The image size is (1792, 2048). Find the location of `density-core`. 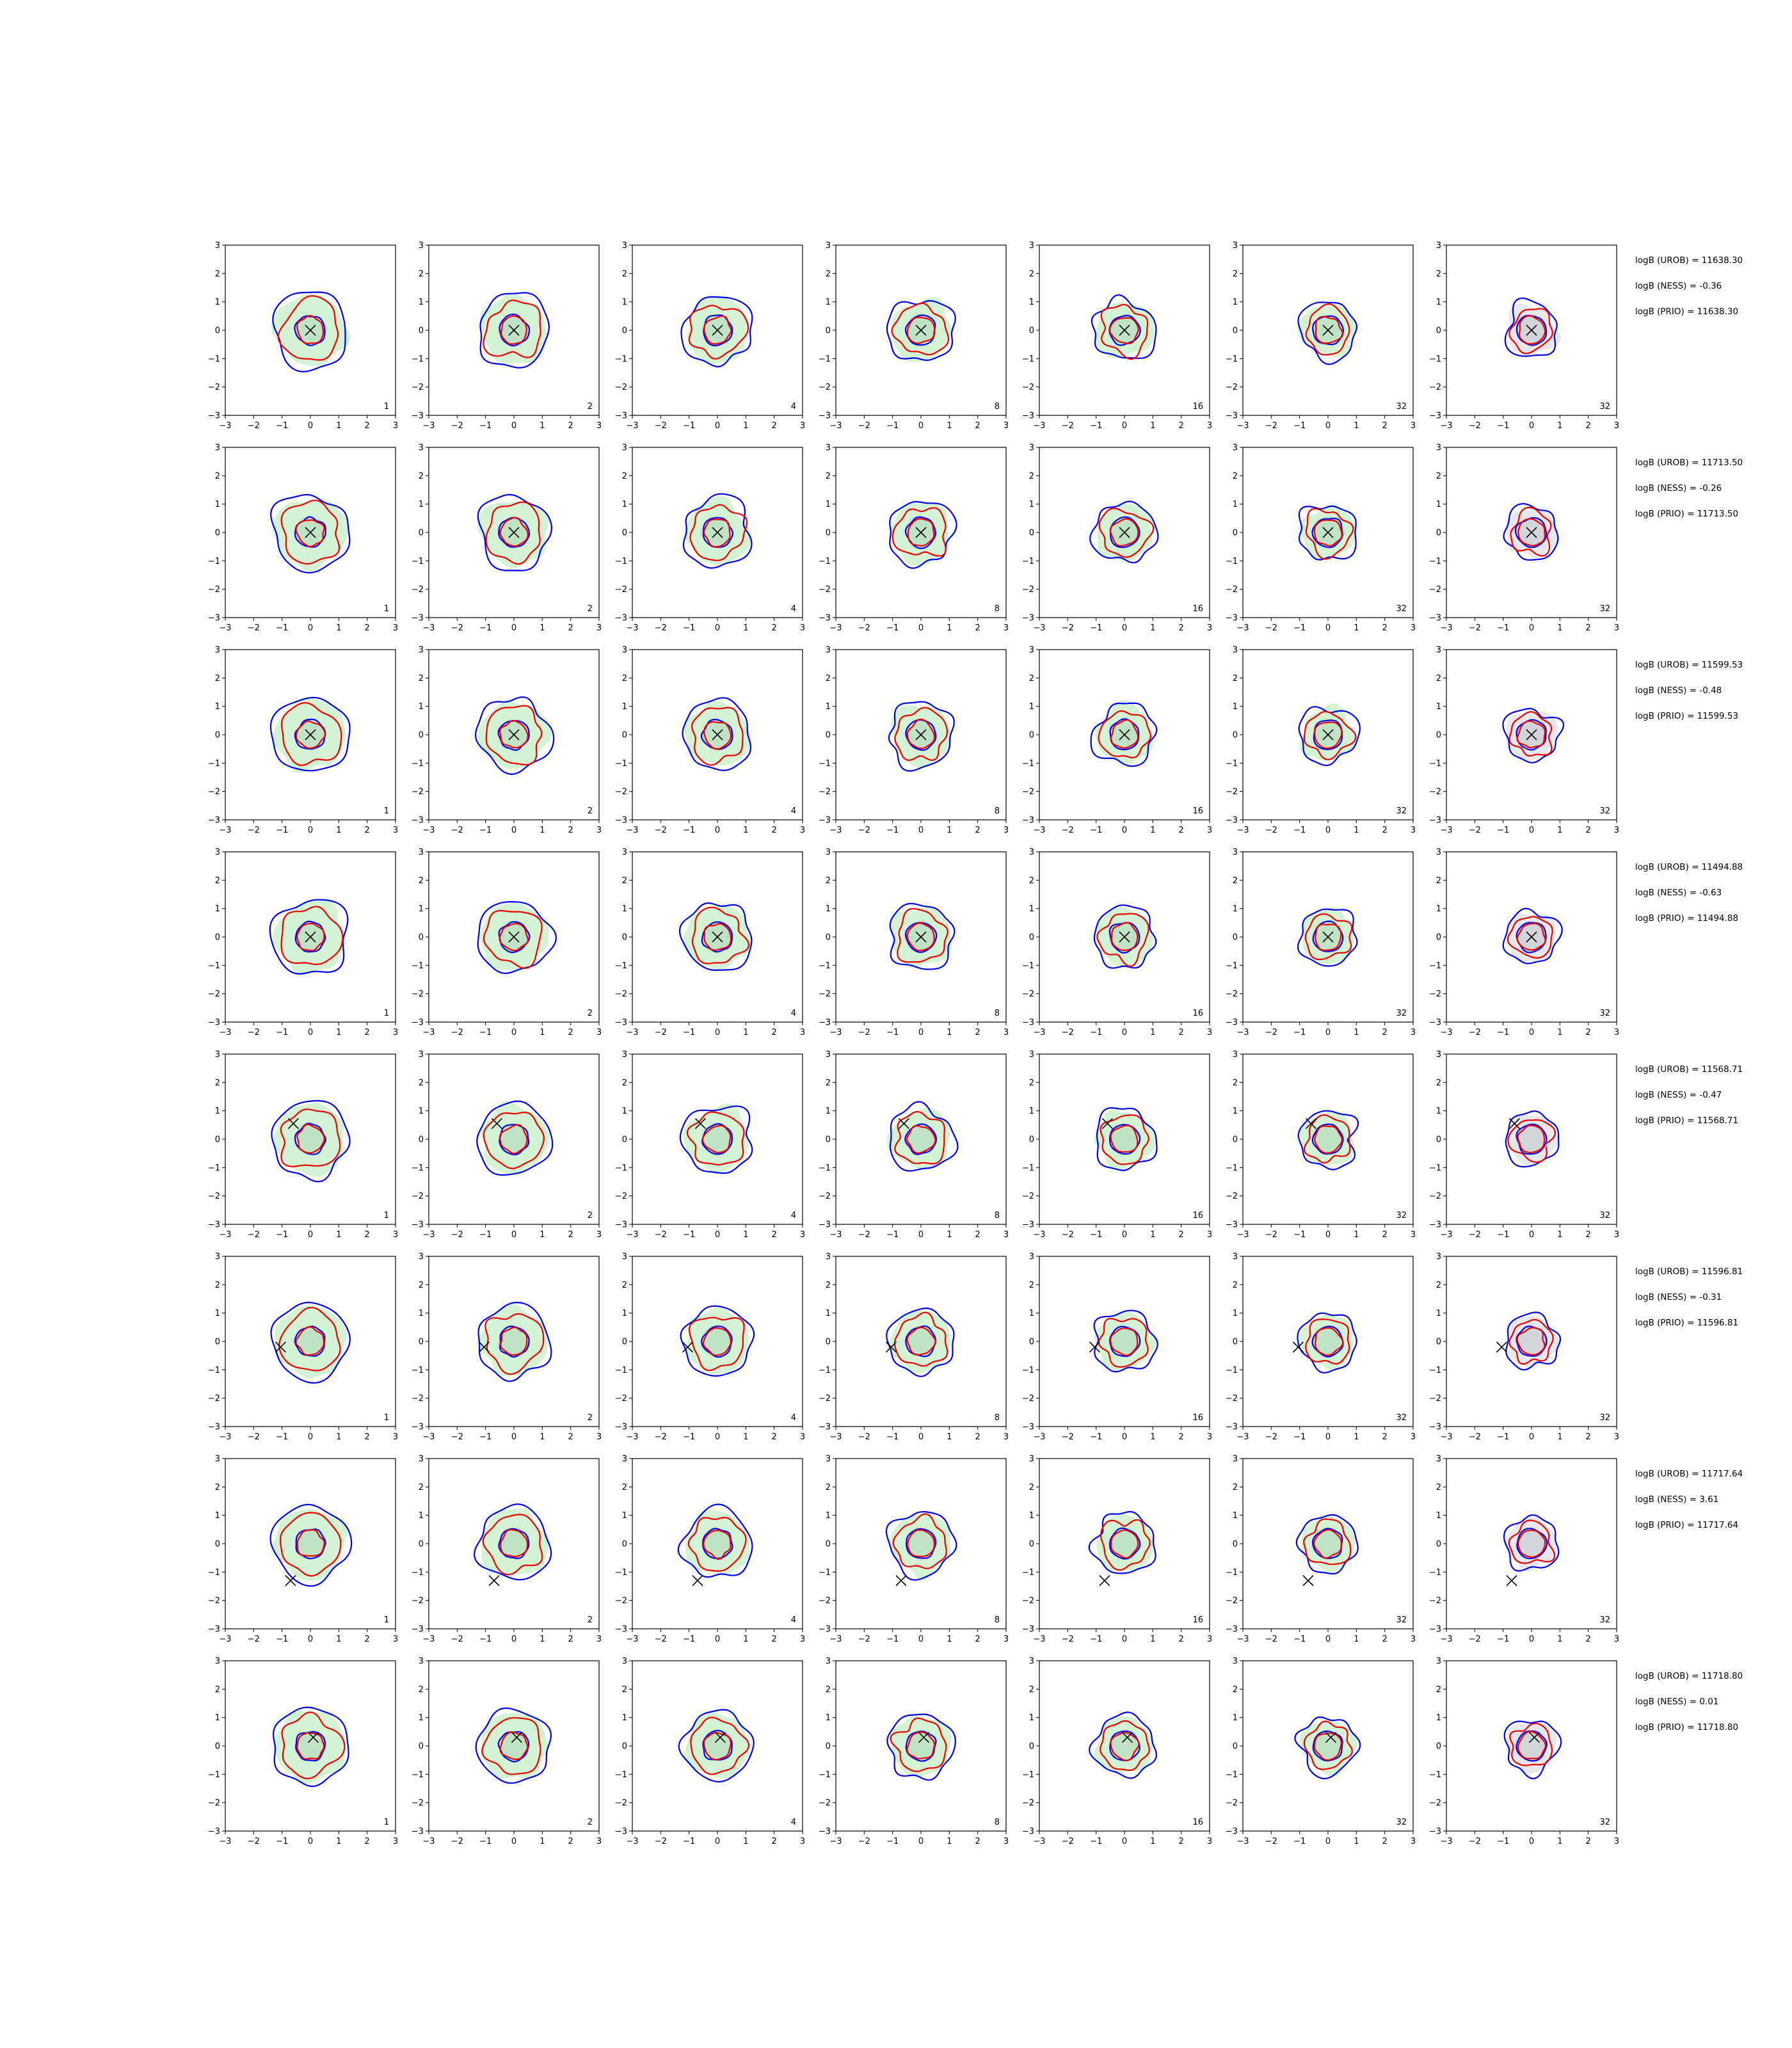

density-core is located at coordinates (310, 1139).